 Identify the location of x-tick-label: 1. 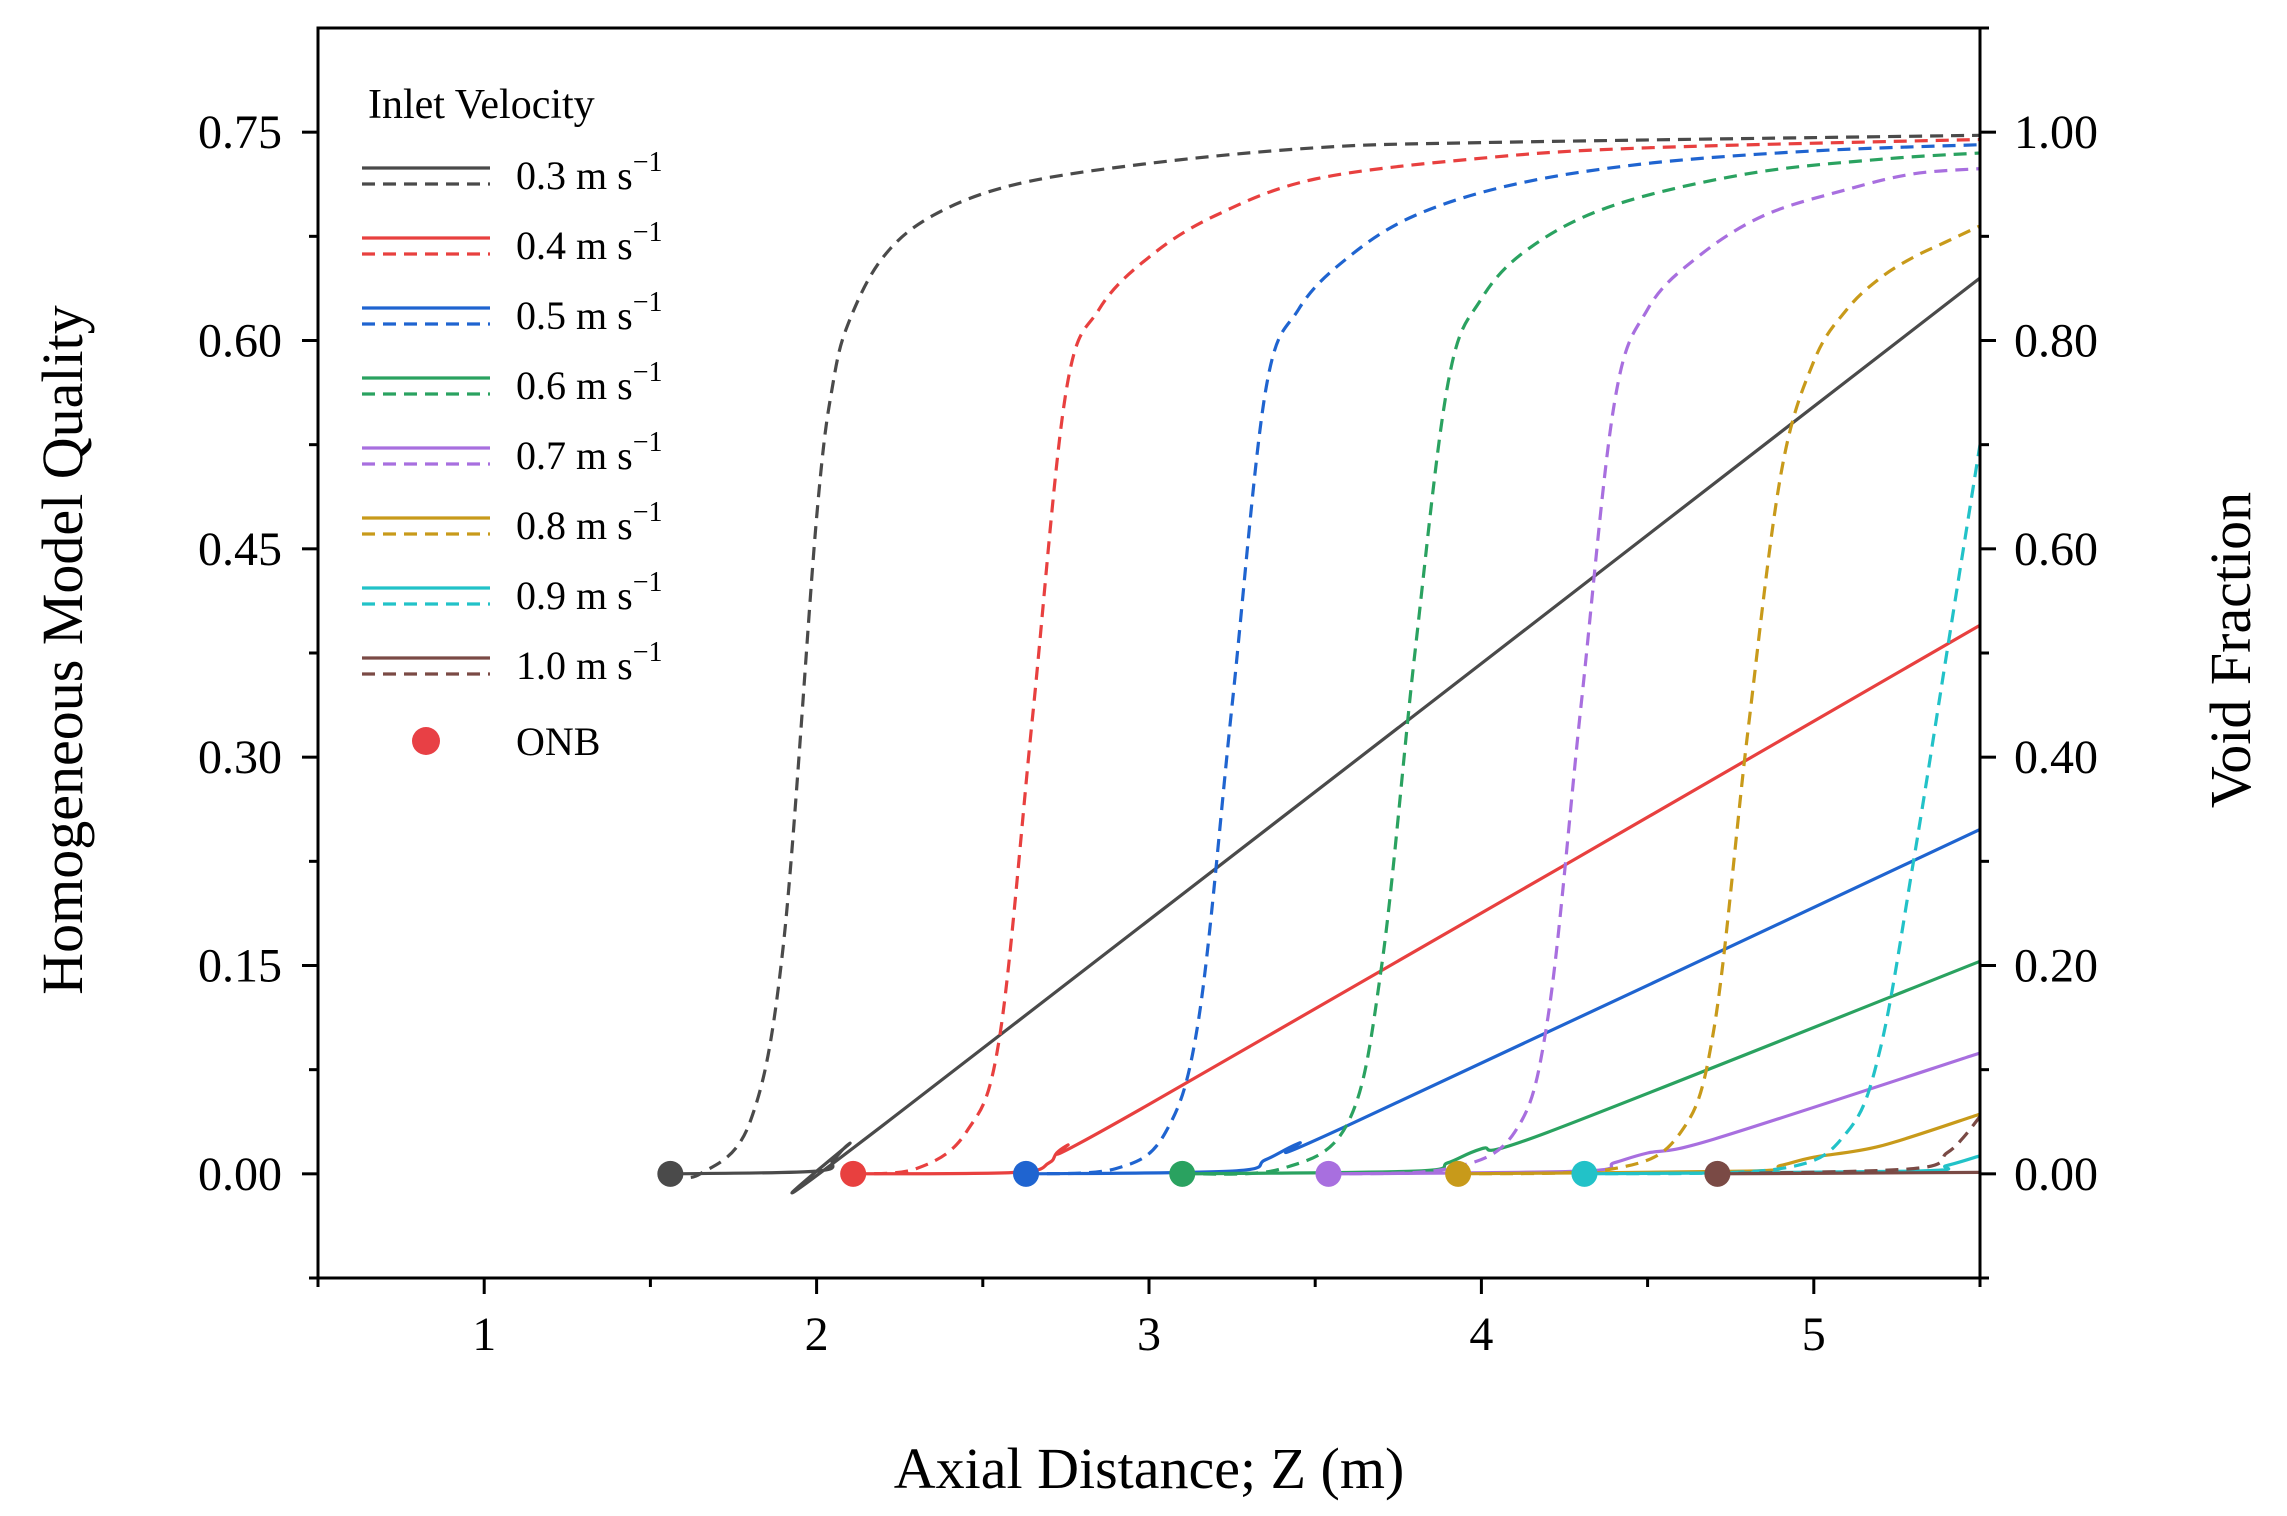
(484, 1334).